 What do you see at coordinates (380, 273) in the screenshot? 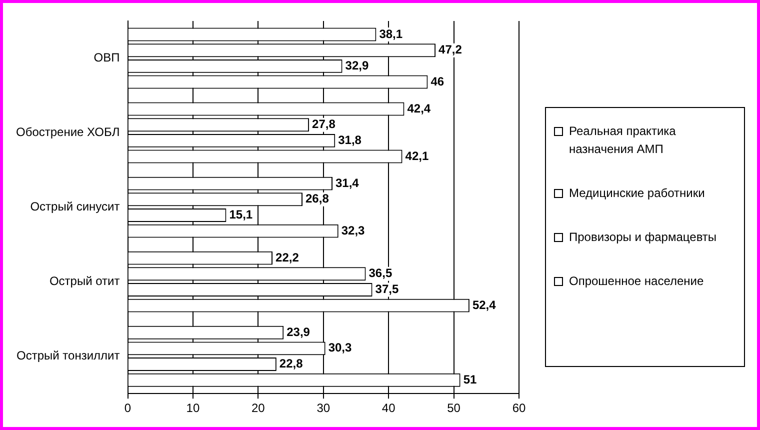
I see `data-label: 36,5` at bounding box center [380, 273].